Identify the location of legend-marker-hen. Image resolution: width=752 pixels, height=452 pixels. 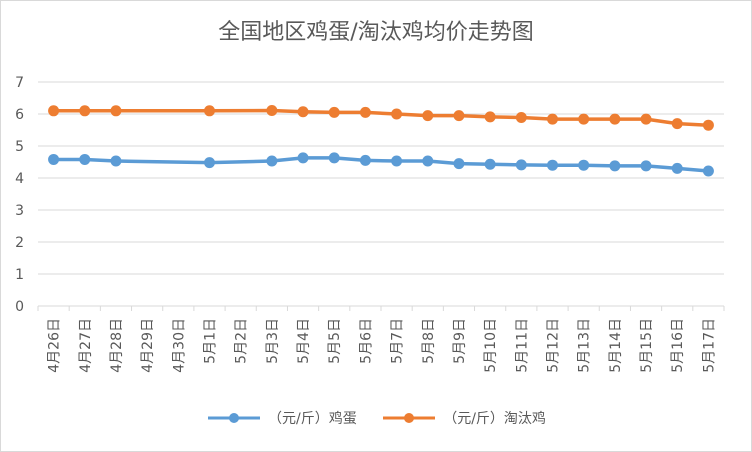
(409, 418).